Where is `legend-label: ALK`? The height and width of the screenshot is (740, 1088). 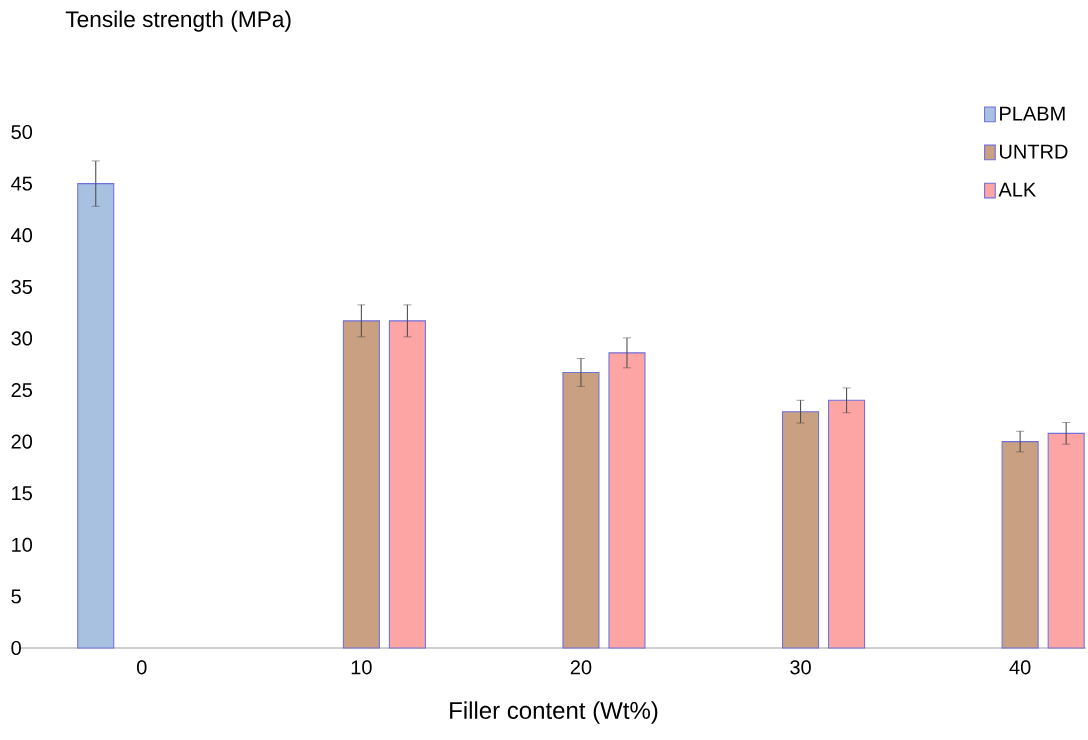 legend-label: ALK is located at coordinates (1017, 189).